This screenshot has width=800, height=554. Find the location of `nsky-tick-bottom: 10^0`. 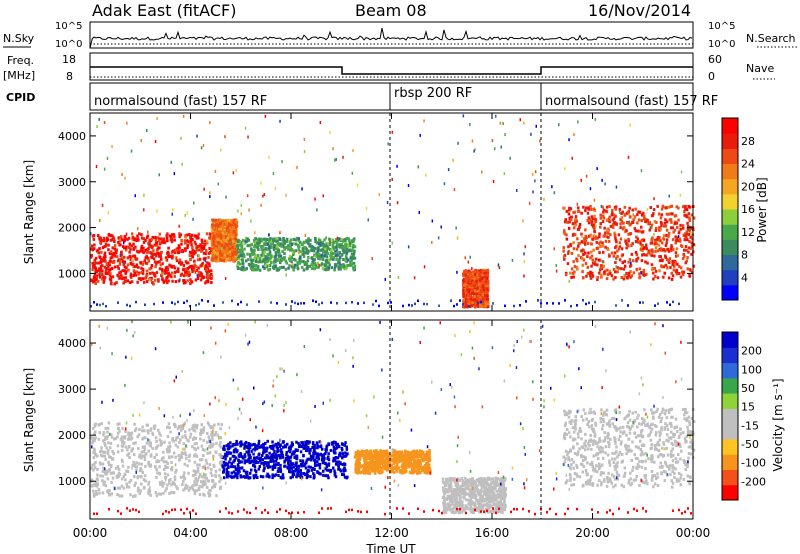

nsky-tick-bottom: 10^0 is located at coordinates (68, 44).